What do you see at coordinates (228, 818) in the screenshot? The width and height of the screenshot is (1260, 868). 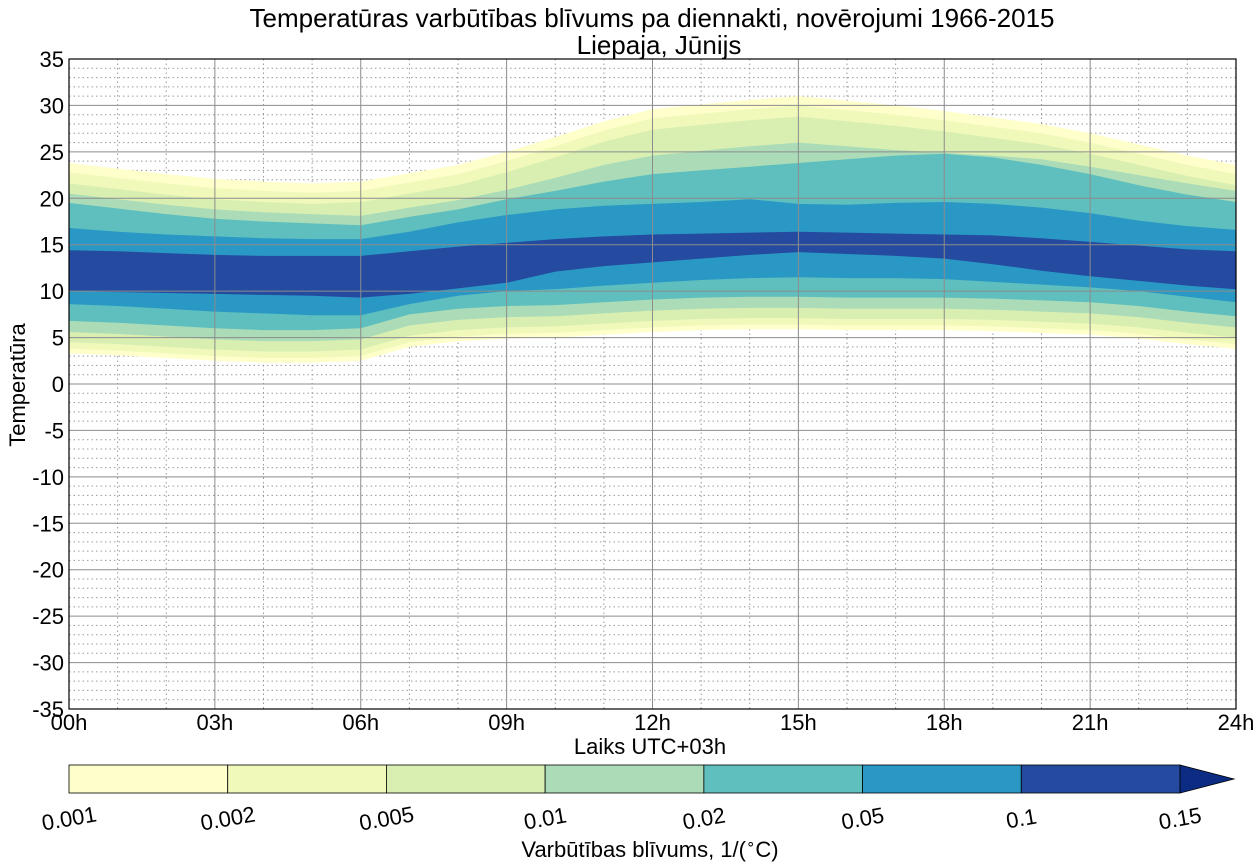 I see `colorbar-tick-label: 0.002` at bounding box center [228, 818].